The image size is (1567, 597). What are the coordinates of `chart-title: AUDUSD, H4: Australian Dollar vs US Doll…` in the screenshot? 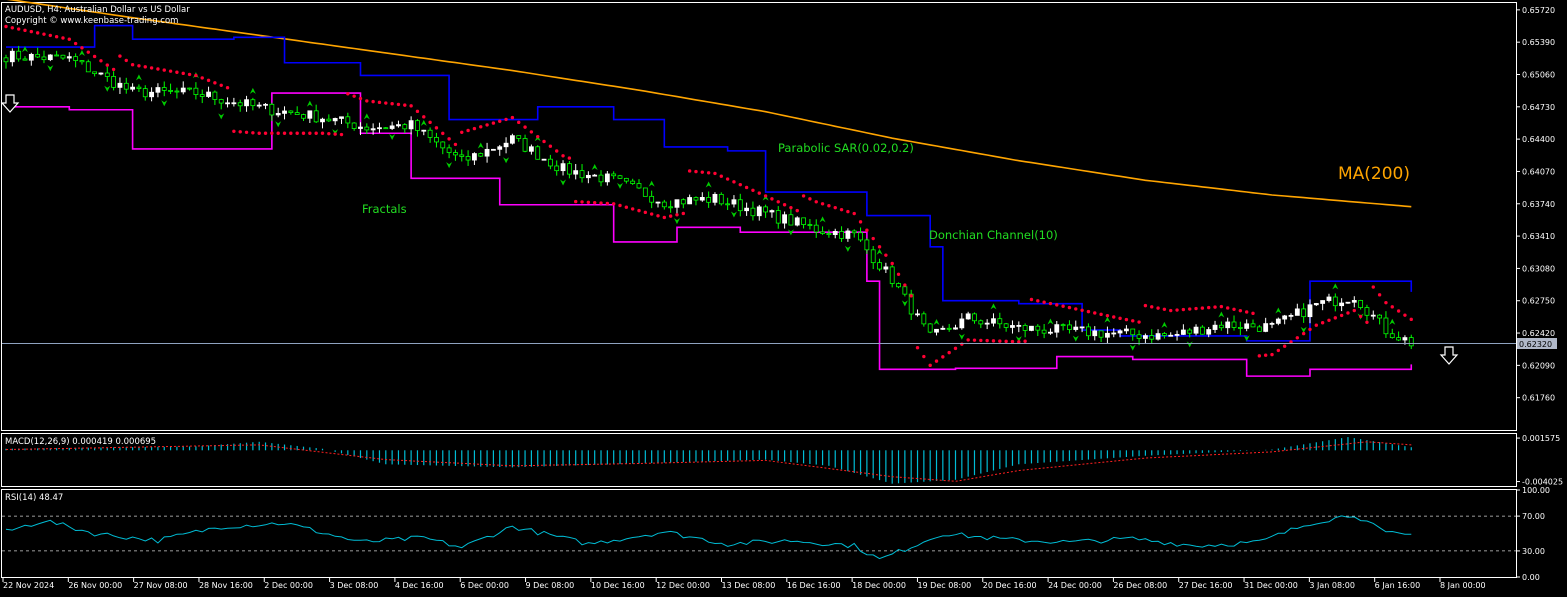 It's located at (97, 10).